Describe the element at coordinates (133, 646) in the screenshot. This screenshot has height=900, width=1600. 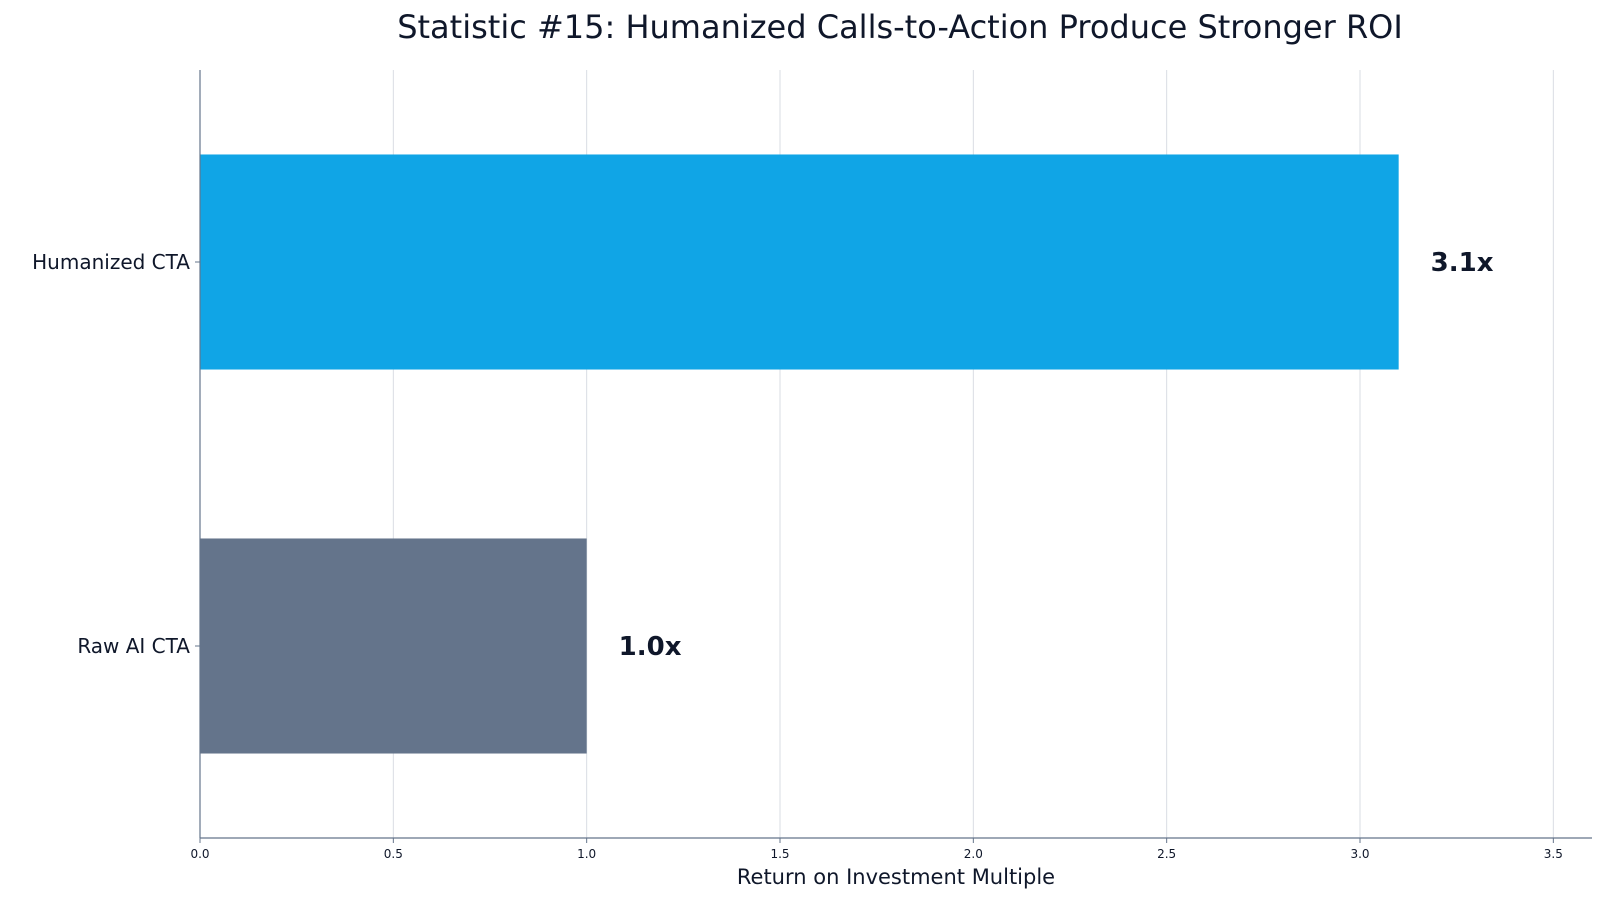
I see `category-label: Raw AI CTA` at that location.